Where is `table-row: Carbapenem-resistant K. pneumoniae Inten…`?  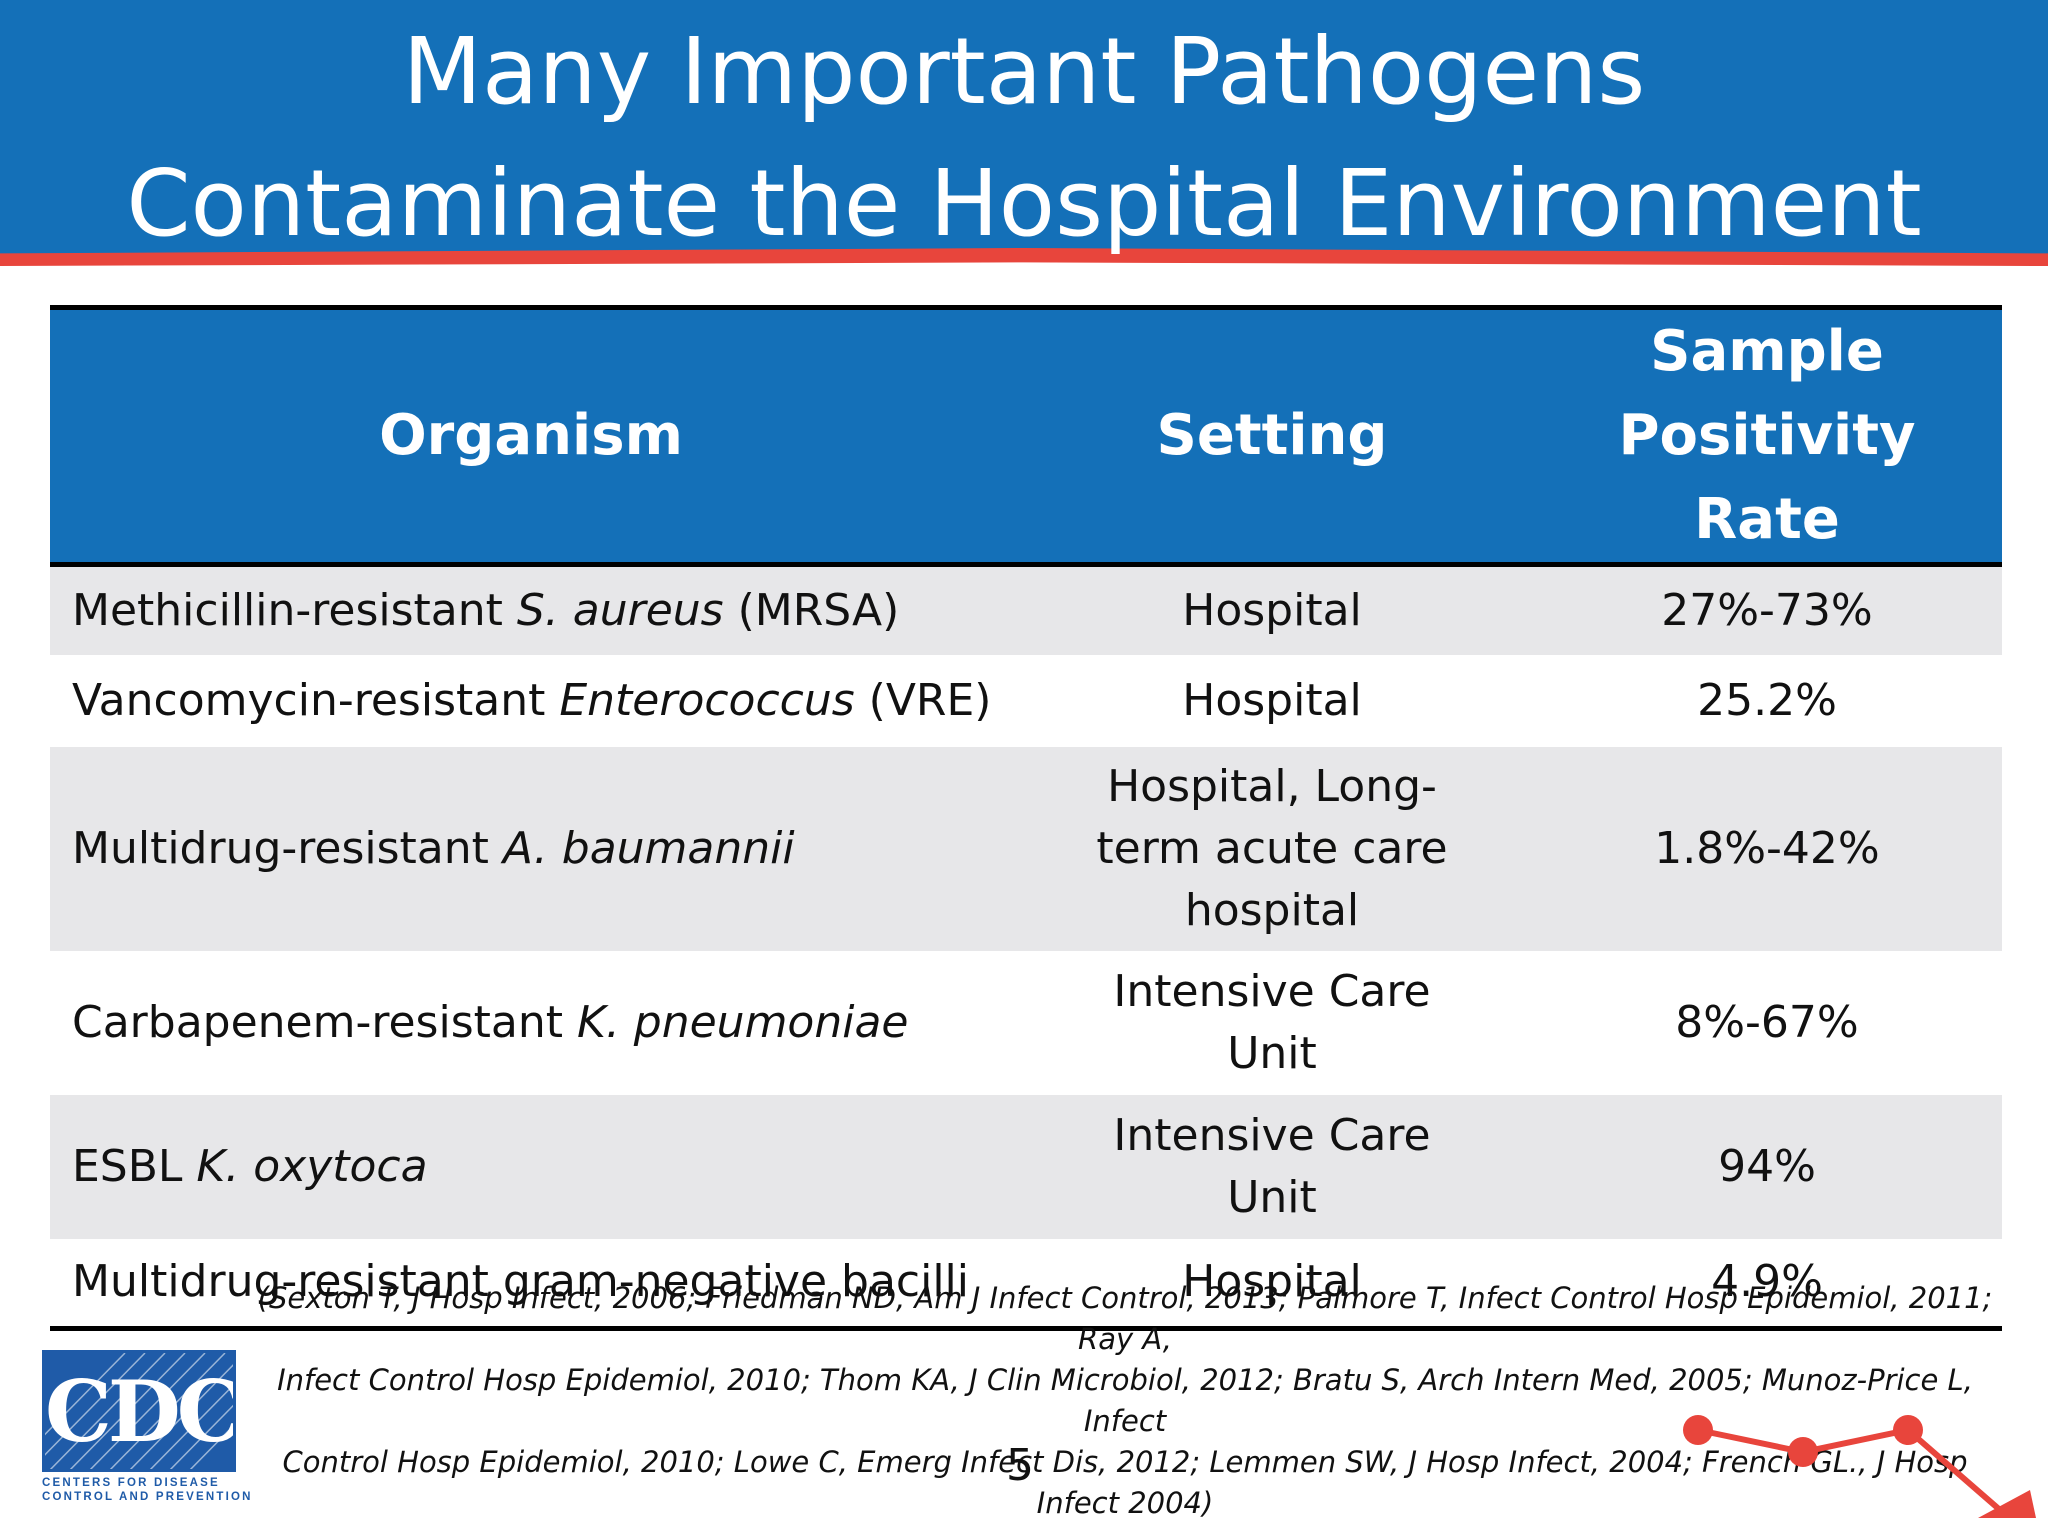 table-row: Carbapenem-resistant K. pneumoniae Inten… is located at coordinates (1026, 1022).